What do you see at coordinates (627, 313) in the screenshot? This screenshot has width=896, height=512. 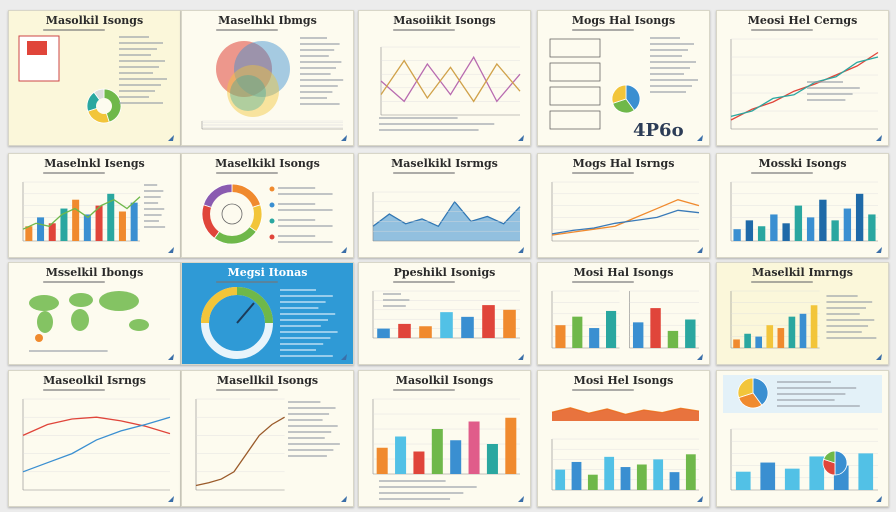 I see `chart-canvas: Mosi Hal Isongs` at bounding box center [627, 313].